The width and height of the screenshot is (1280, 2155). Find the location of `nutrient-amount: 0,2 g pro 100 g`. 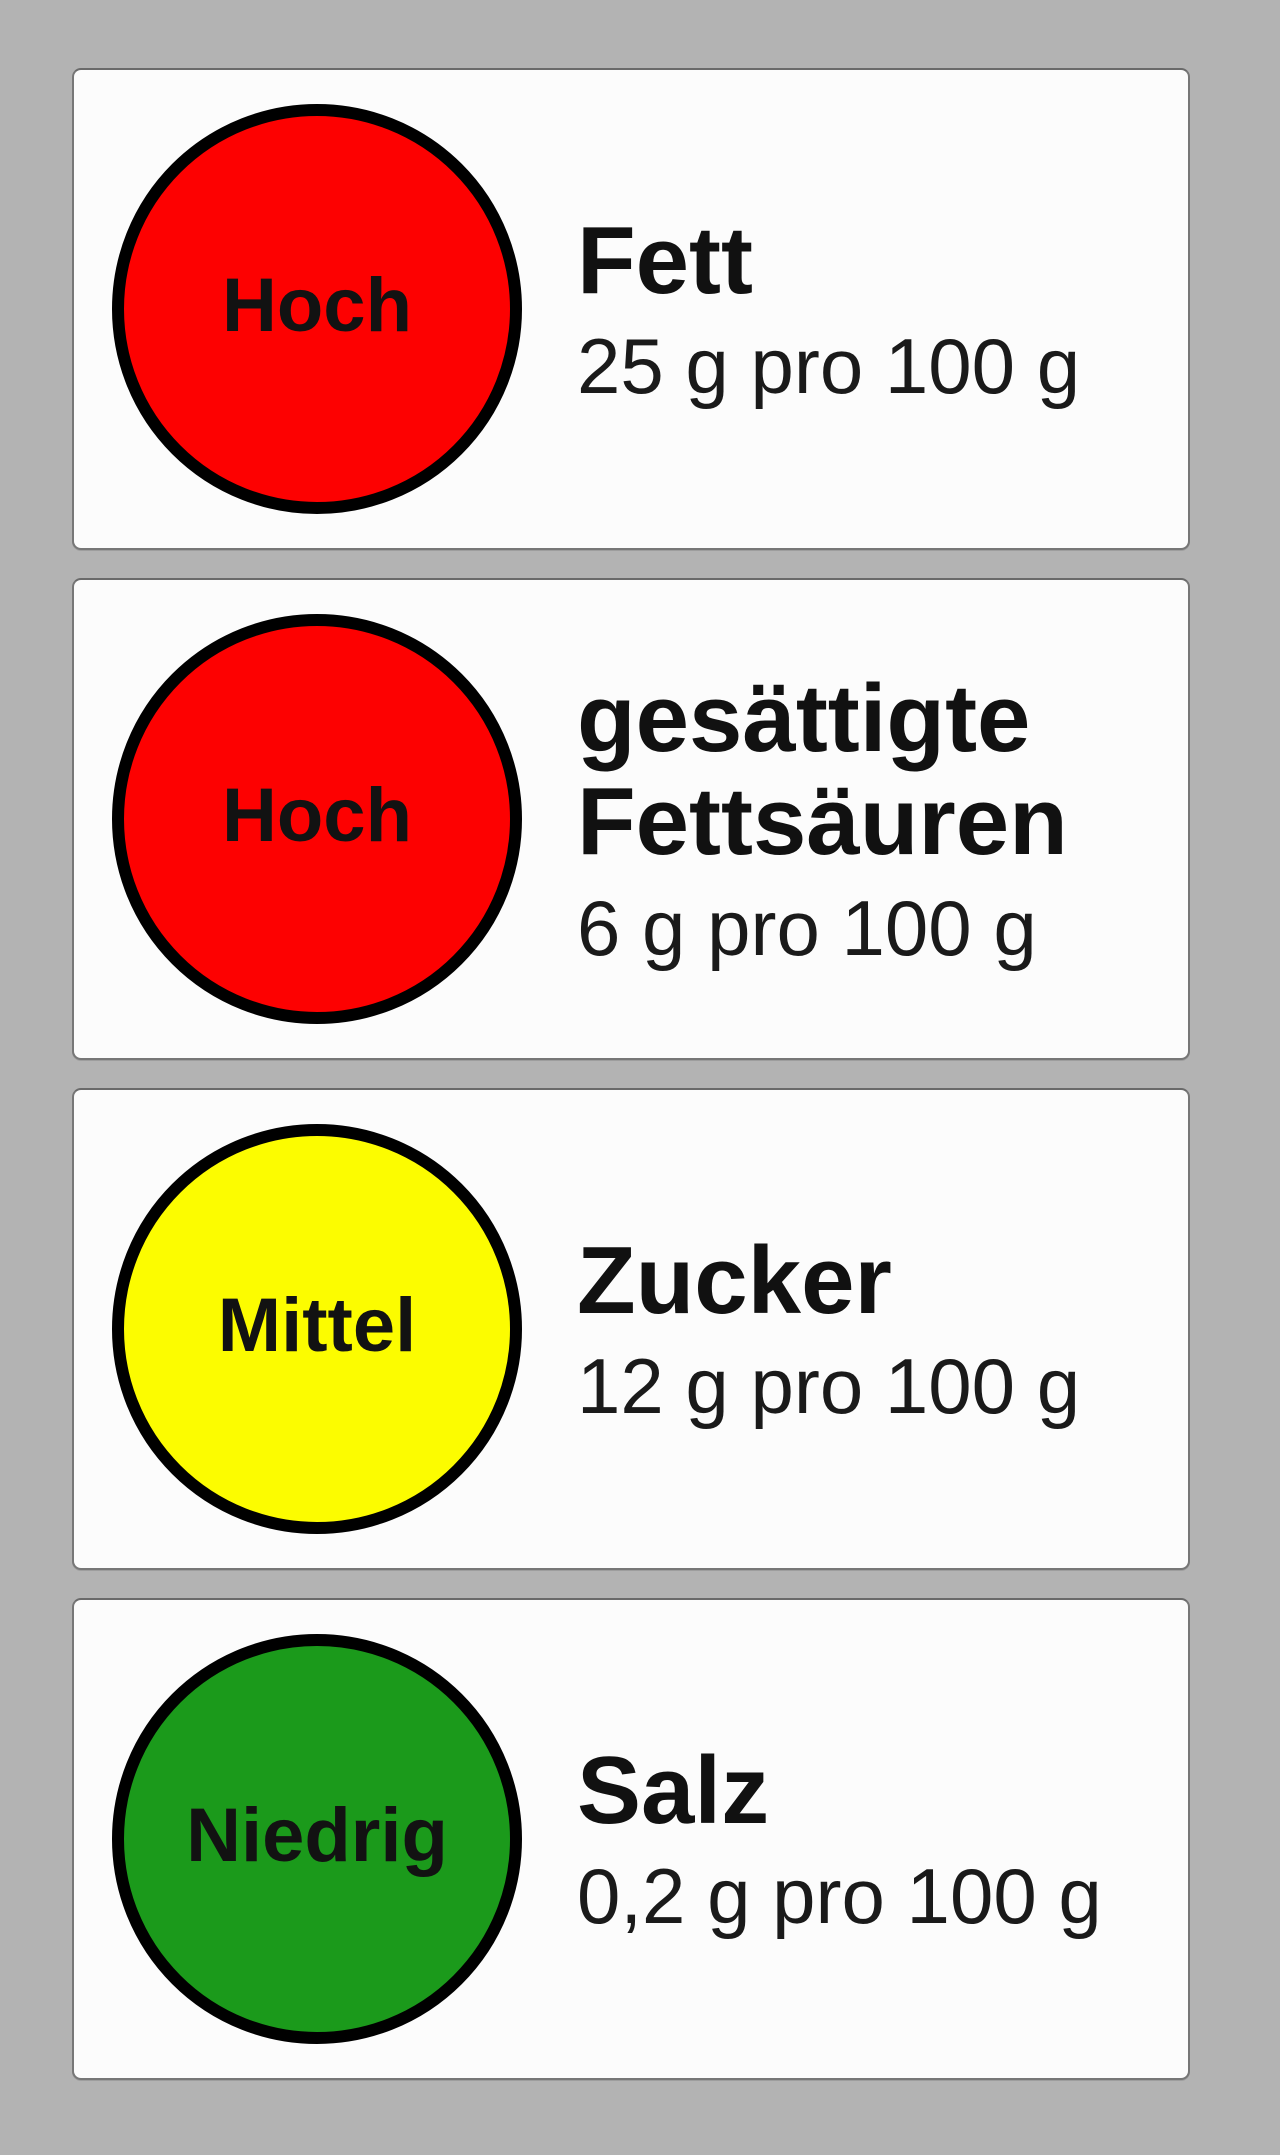

nutrient-amount: 0,2 g pro 100 g is located at coordinates (839, 1896).